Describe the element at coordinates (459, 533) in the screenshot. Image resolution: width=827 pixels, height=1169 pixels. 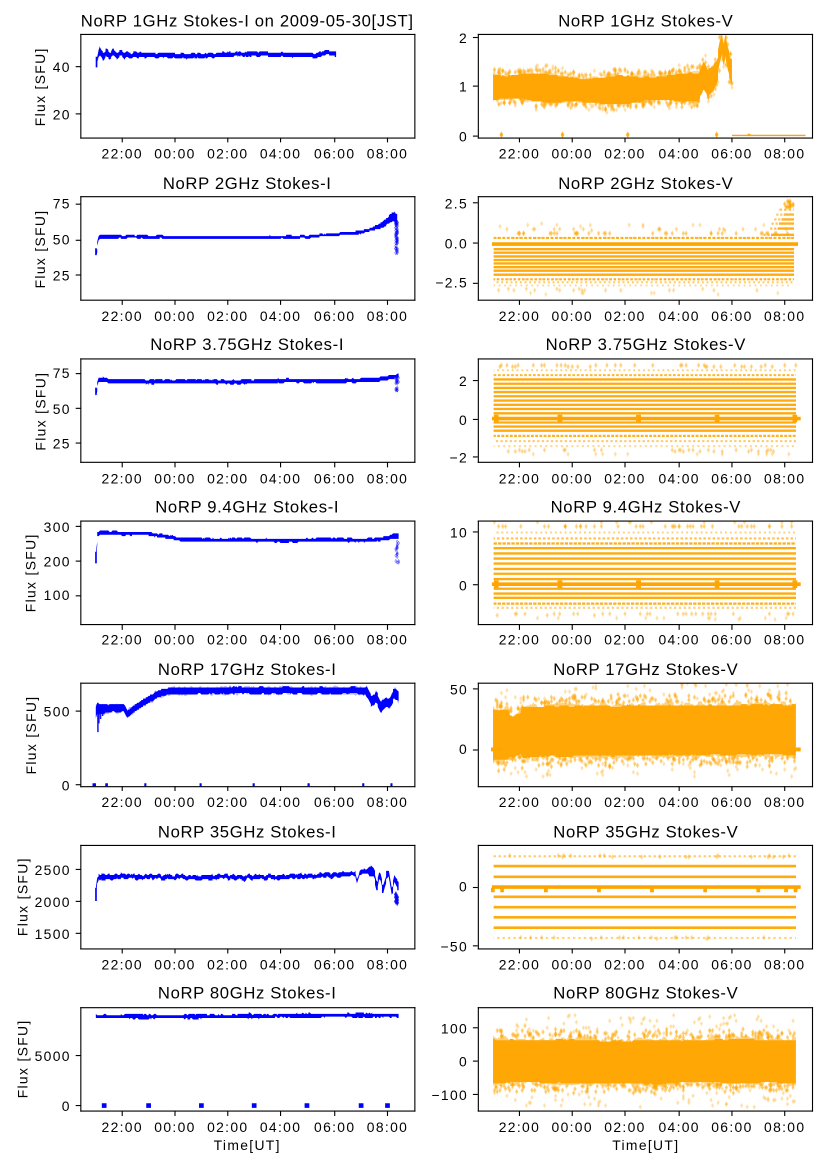
I see `svg-text: 10` at that location.